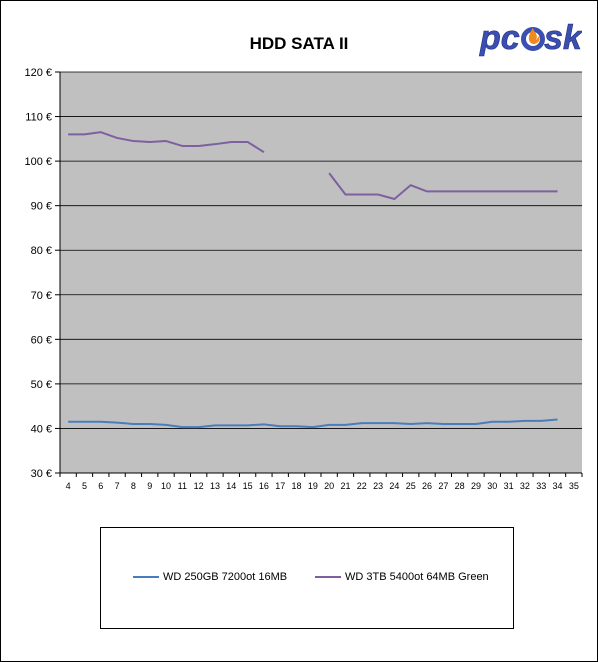 This screenshot has height=662, width=598. Describe the element at coordinates (558, 486) in the screenshot. I see `x-tick-label: 34` at that location.